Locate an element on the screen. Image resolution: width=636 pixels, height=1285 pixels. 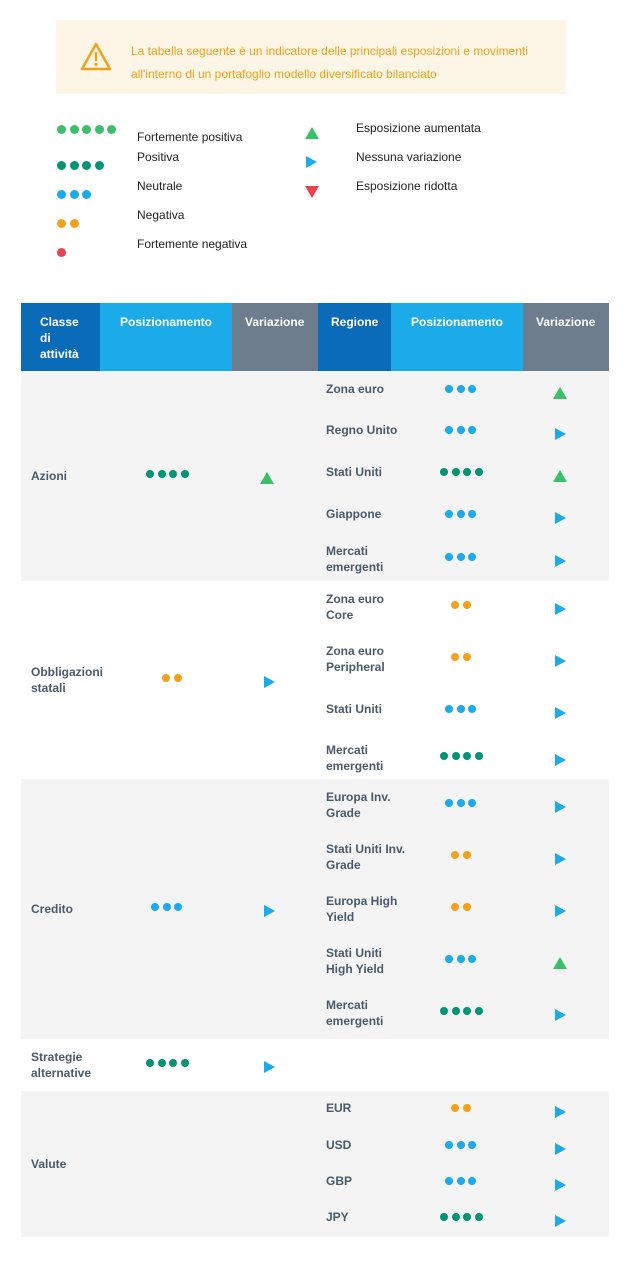
header-change-1: Variazione is located at coordinates (275, 337).